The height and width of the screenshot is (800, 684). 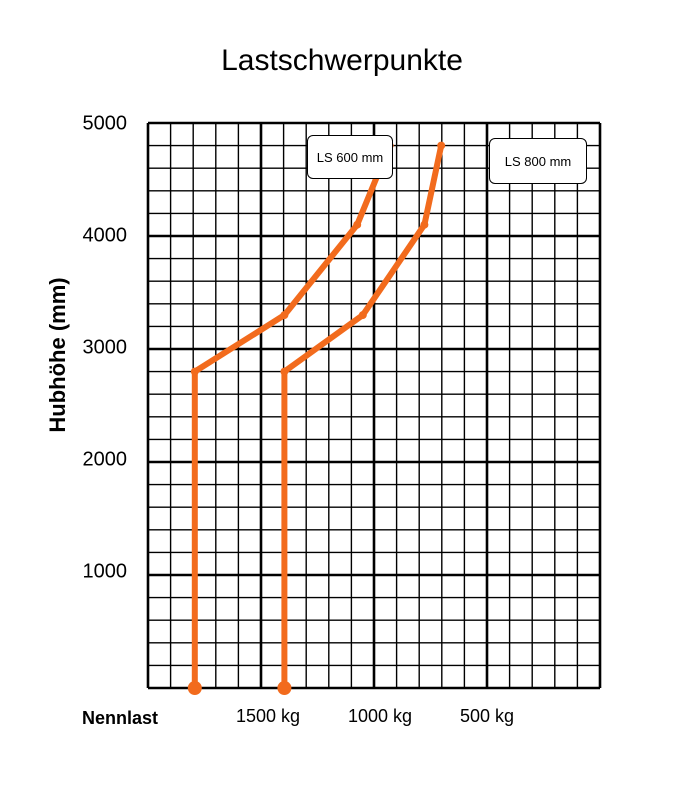 I want to click on y-tick-2000: 2000, so click(x=105, y=459).